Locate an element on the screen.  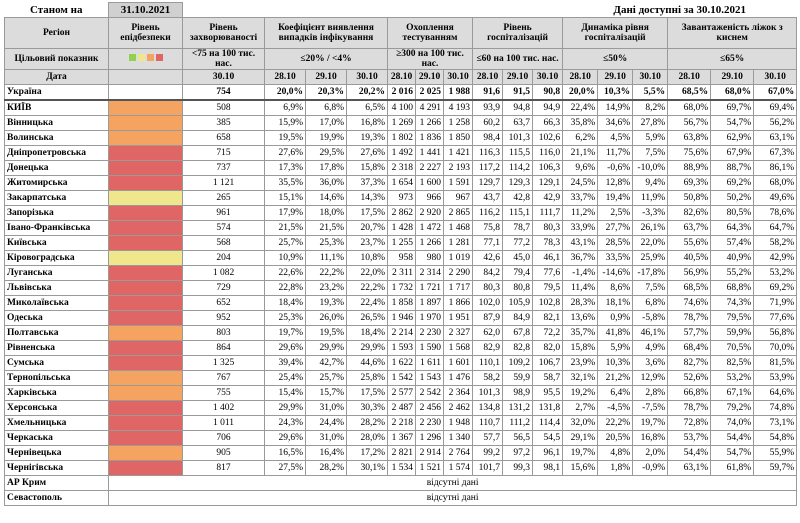
testing-value: 1 721 is located at coordinates (429, 288).